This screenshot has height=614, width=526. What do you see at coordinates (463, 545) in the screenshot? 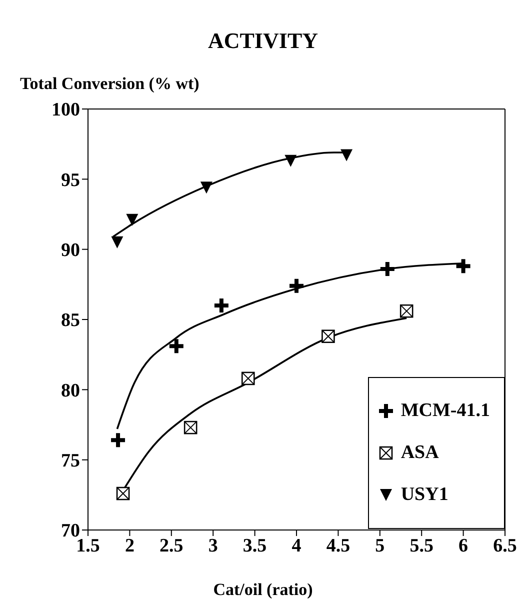
I see `x-tick-label: 6` at bounding box center [463, 545].